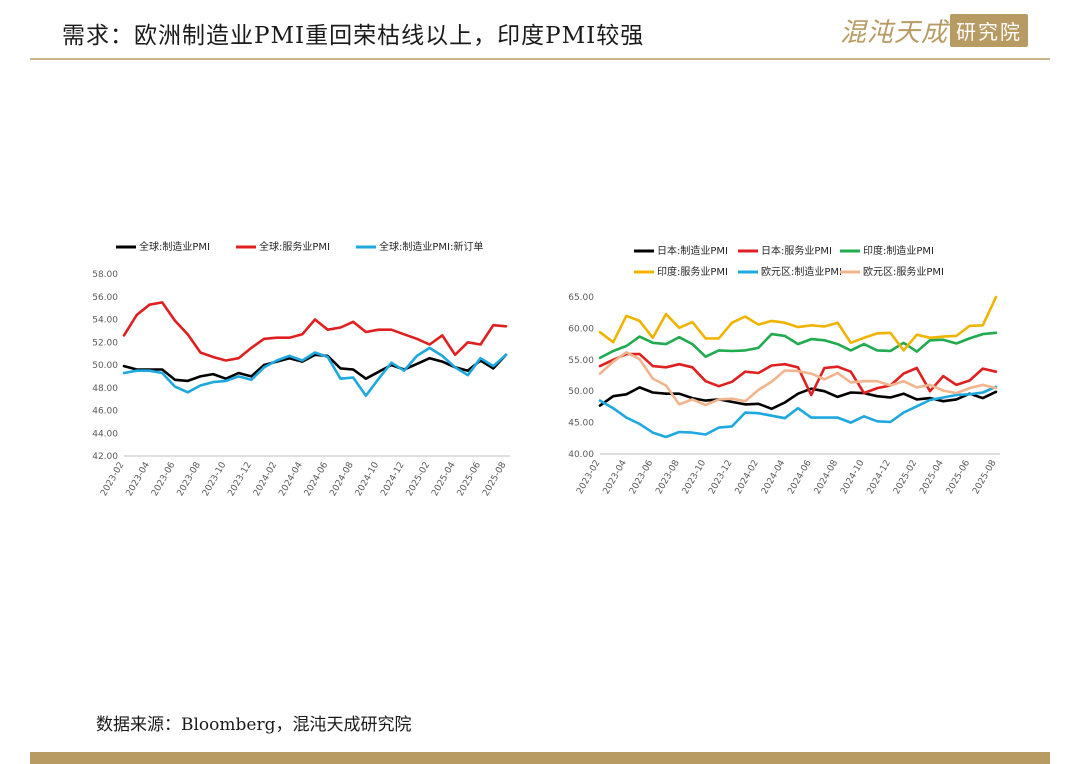  I want to click on x-tick-label: 2024-08, so click(827, 477).